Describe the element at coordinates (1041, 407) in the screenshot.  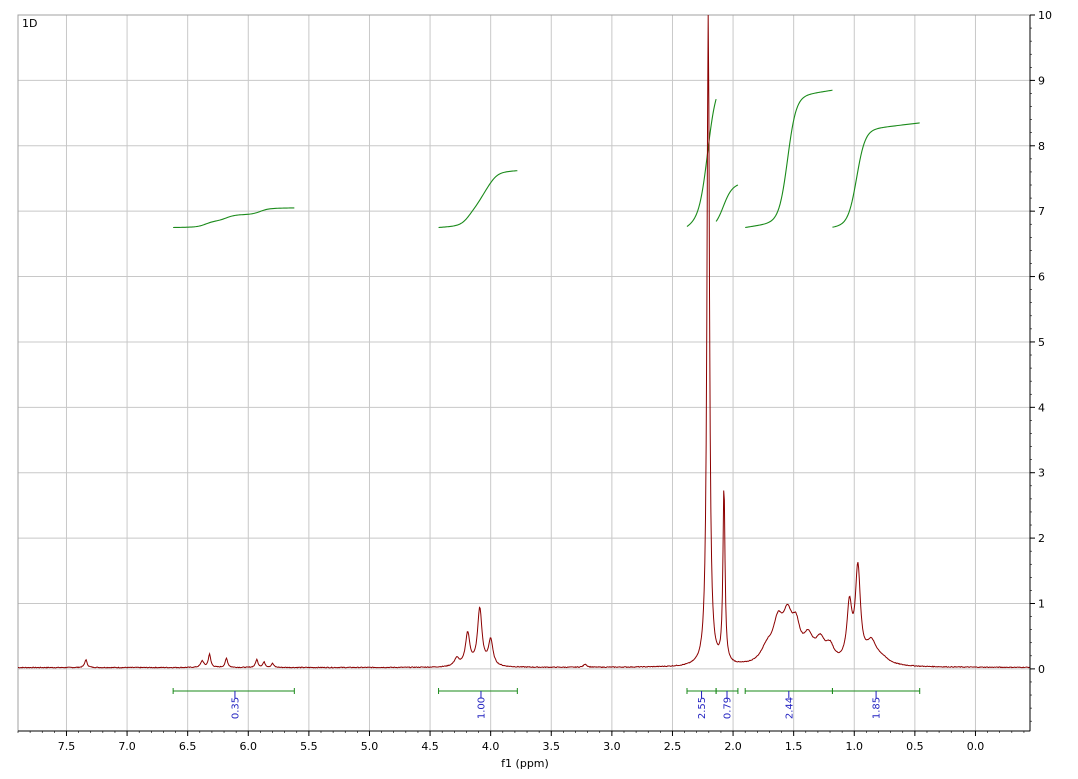
I see `y-tick-label: 4` at that location.